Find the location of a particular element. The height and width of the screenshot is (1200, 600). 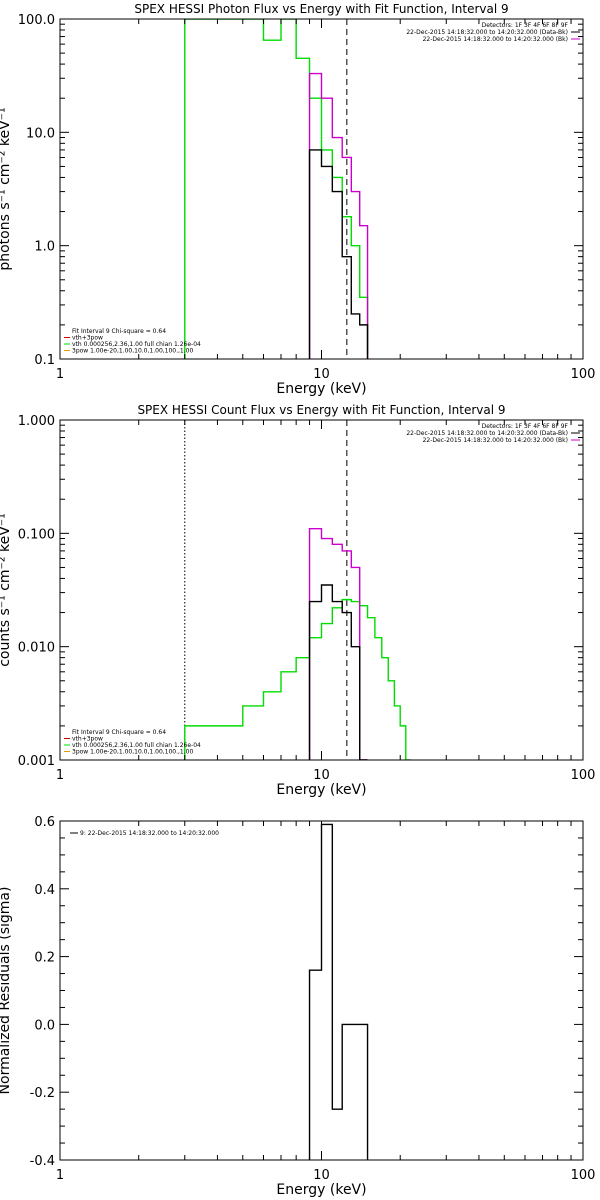

y-tick-label: 0.001 is located at coordinates (36, 761).